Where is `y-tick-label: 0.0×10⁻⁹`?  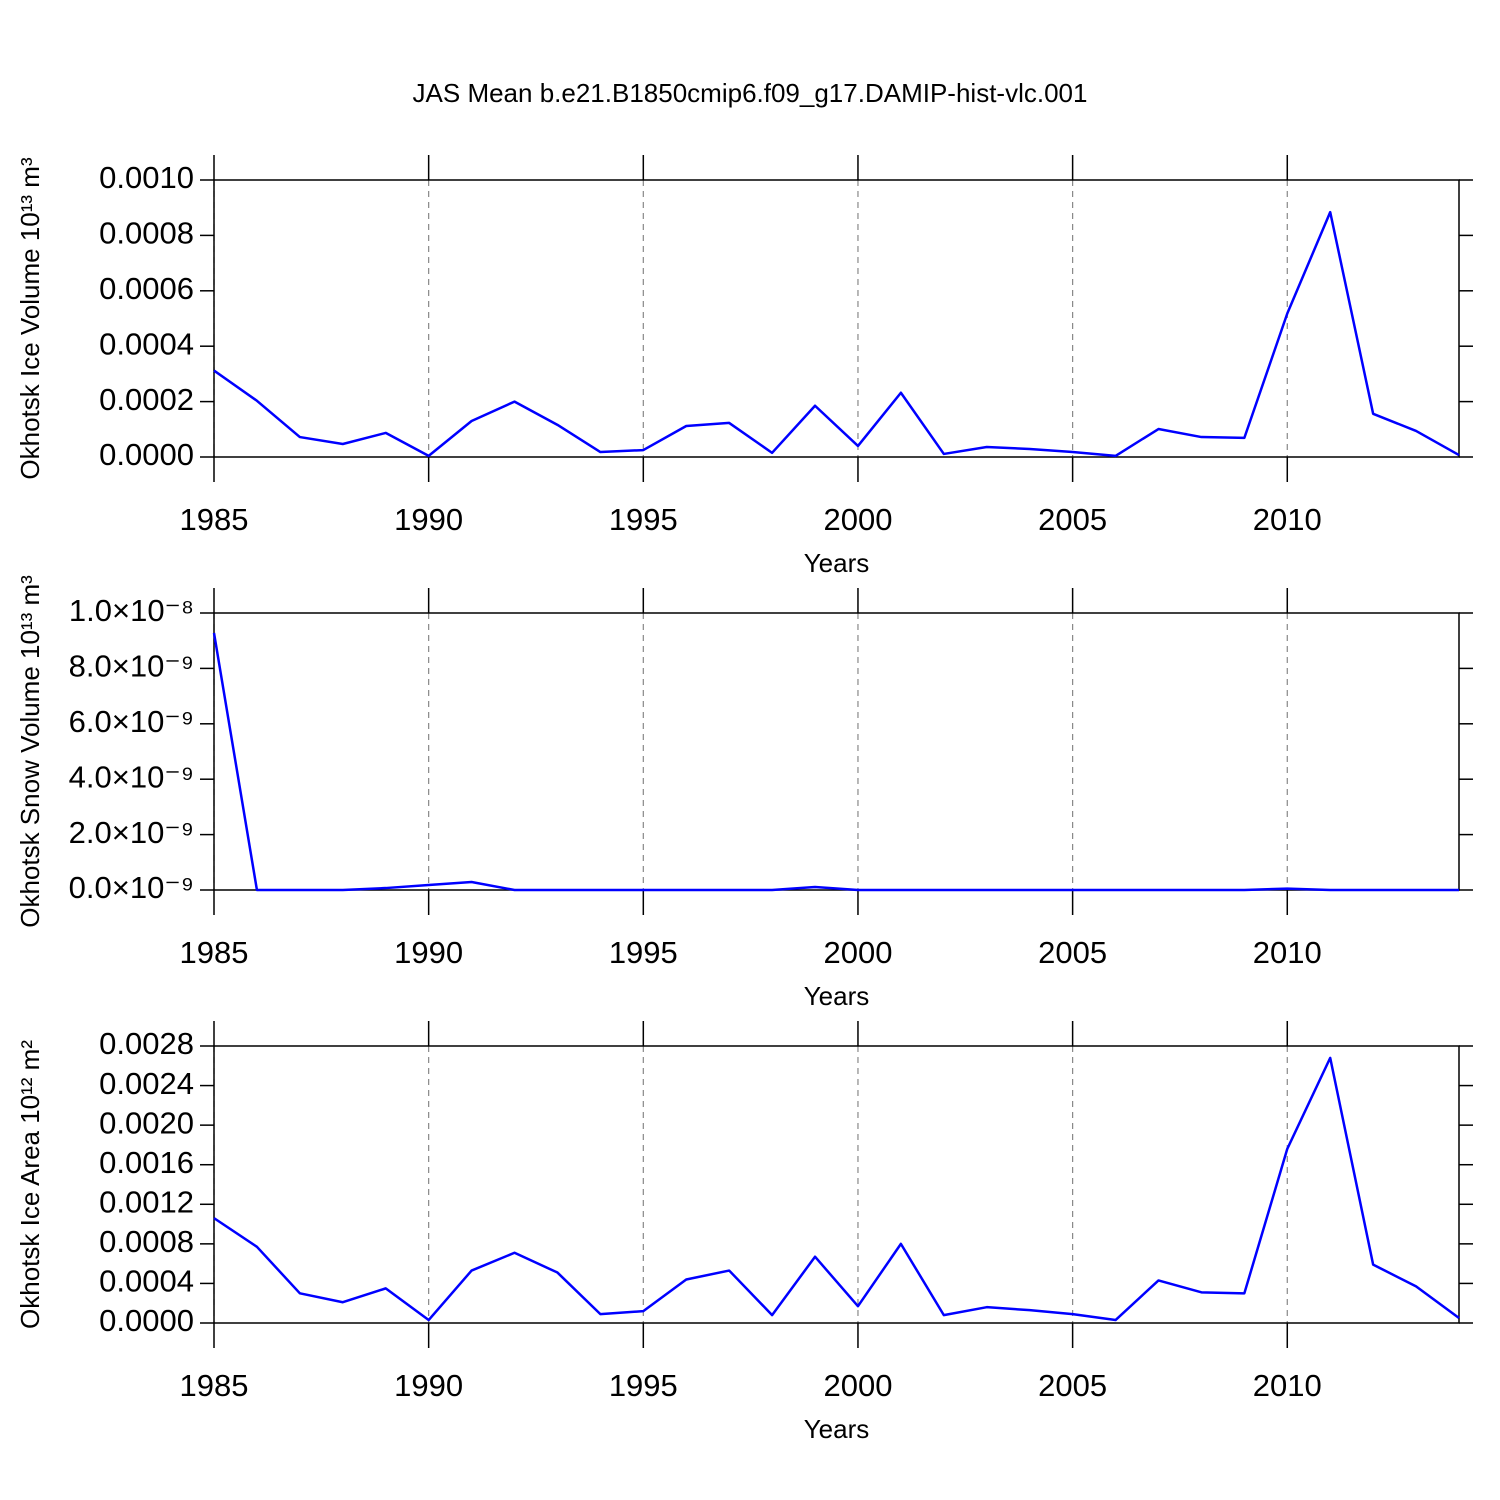
y-tick-label: 0.0×10⁻⁹ is located at coordinates (131, 887).